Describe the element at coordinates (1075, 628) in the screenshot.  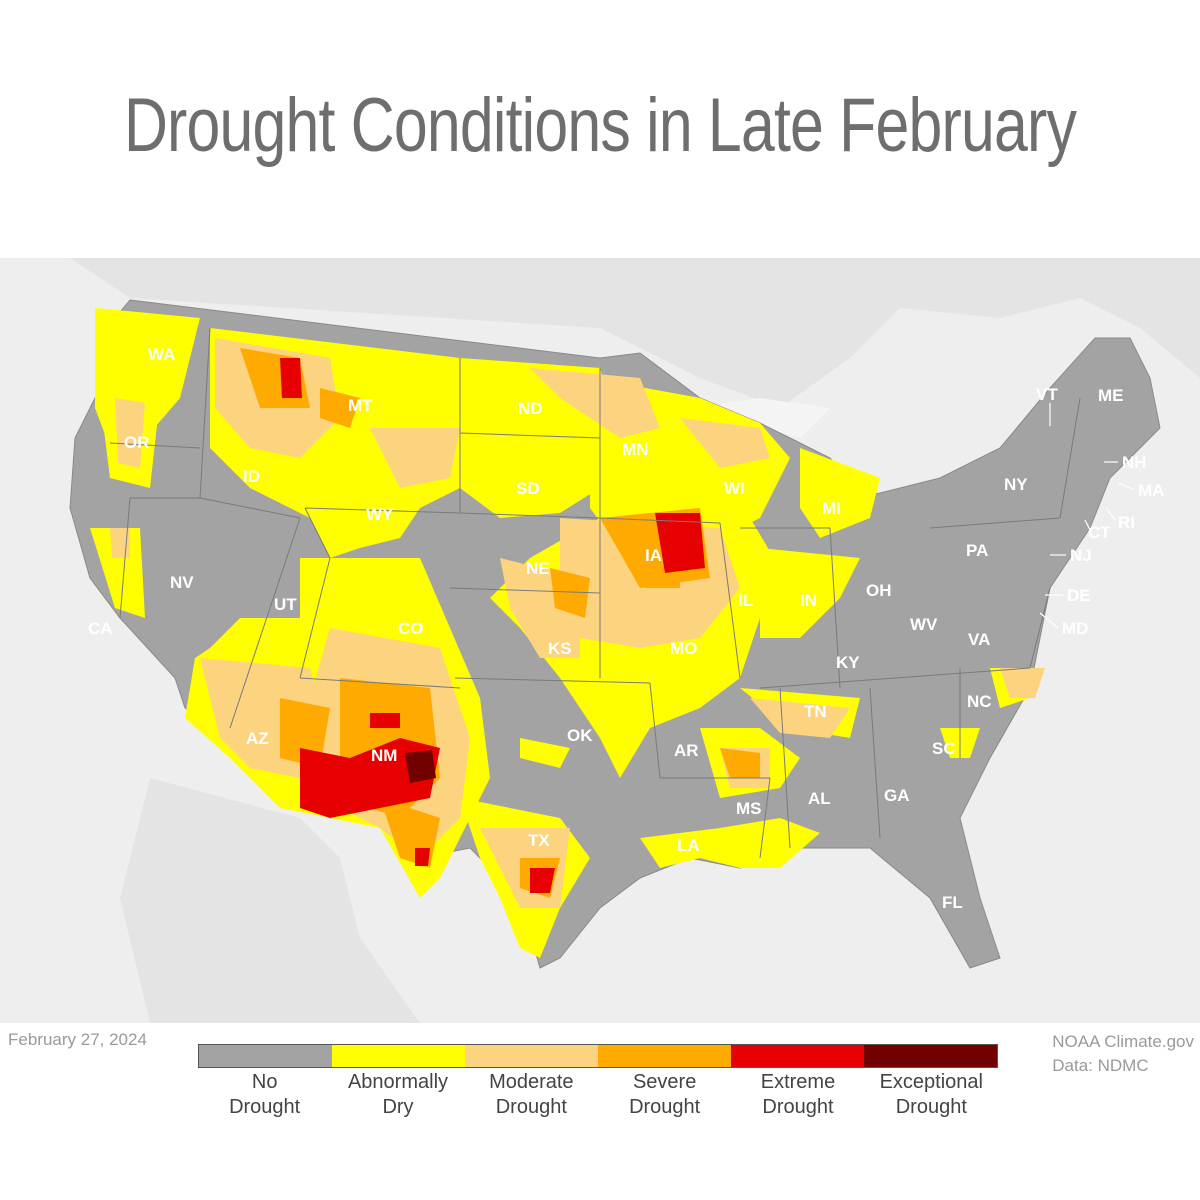
I see `label-md: MD` at that location.